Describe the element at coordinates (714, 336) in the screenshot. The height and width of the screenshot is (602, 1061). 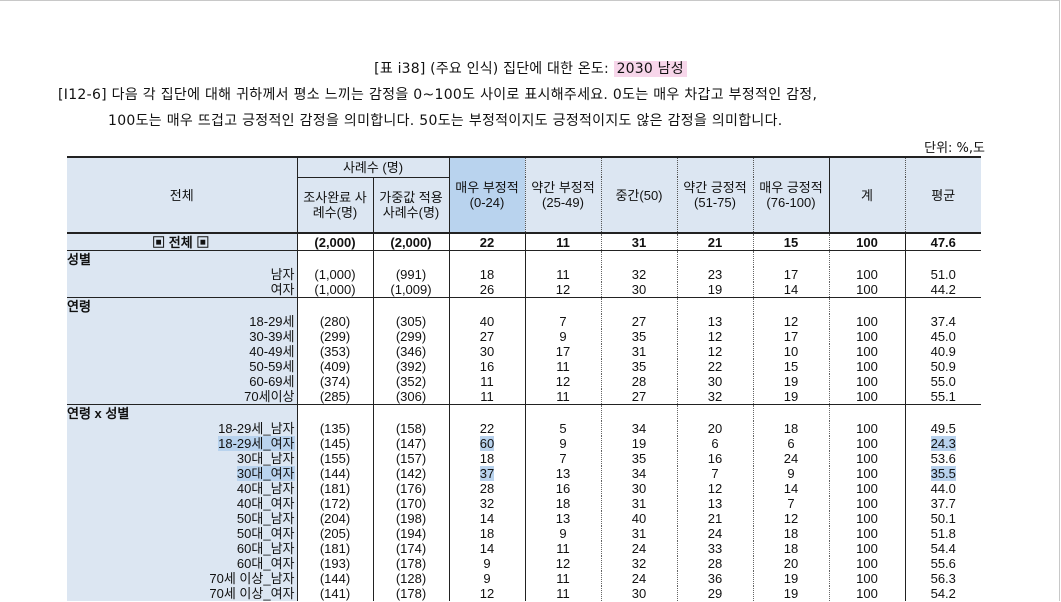
I see `data-row-somewhat-positive: 12` at that location.